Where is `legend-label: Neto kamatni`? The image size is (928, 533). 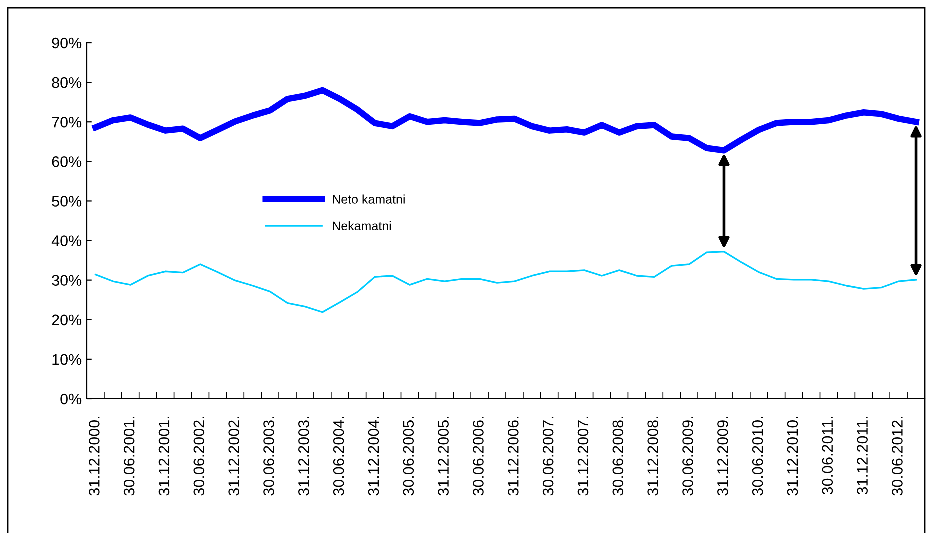 legend-label: Neto kamatni is located at coordinates (369, 199).